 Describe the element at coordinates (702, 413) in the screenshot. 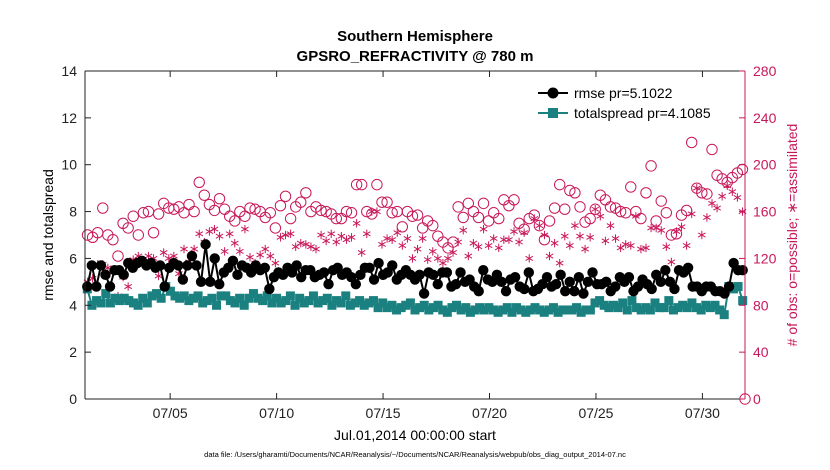

I see `x-tick-label: 07/30` at that location.